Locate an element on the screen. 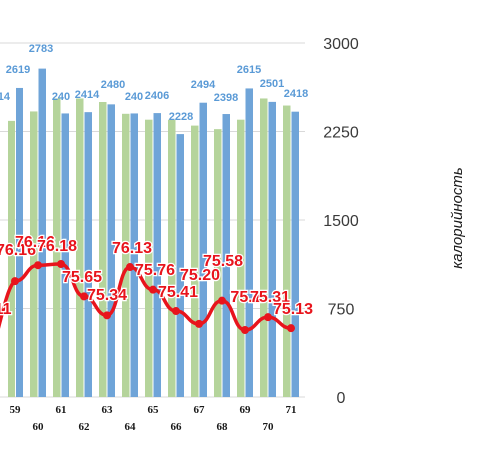 The width and height of the screenshot is (486, 474). y2-axis-title: калорийность is located at coordinates (457, 218).